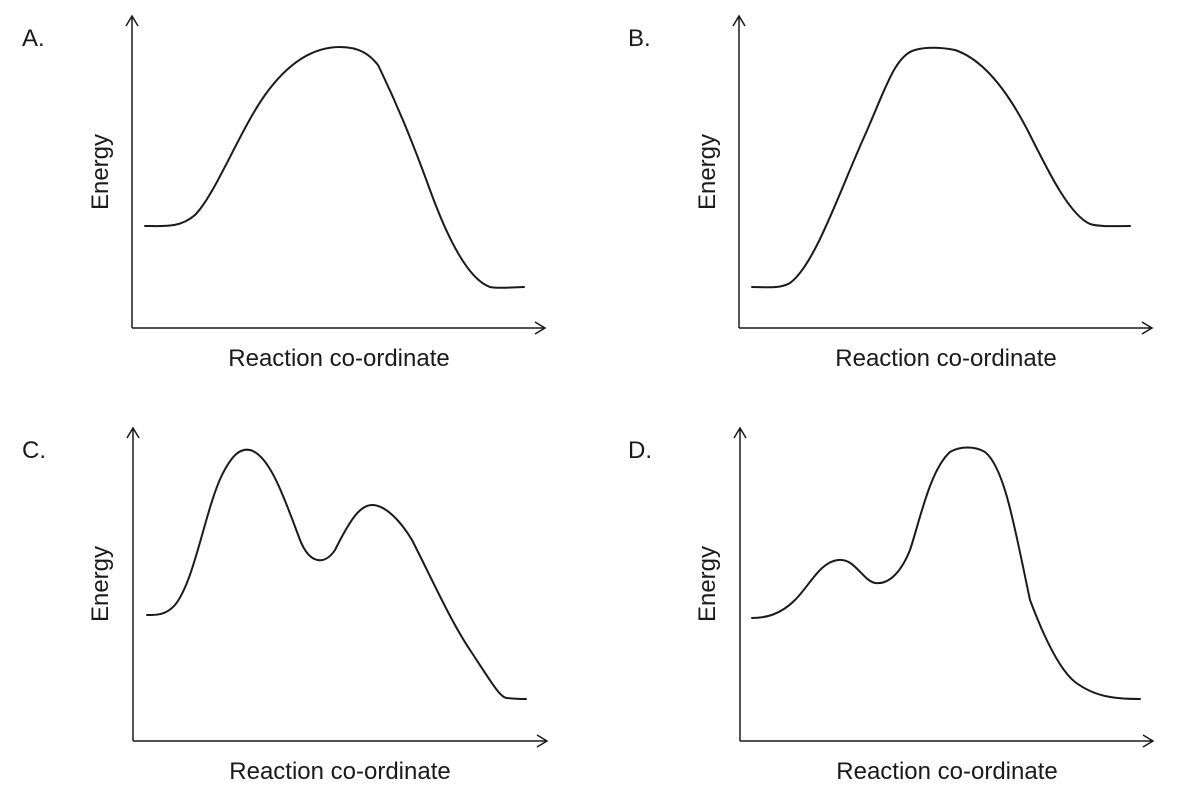 The height and width of the screenshot is (794, 1181). I want to click on panel-b-x-axis, so click(946, 328).